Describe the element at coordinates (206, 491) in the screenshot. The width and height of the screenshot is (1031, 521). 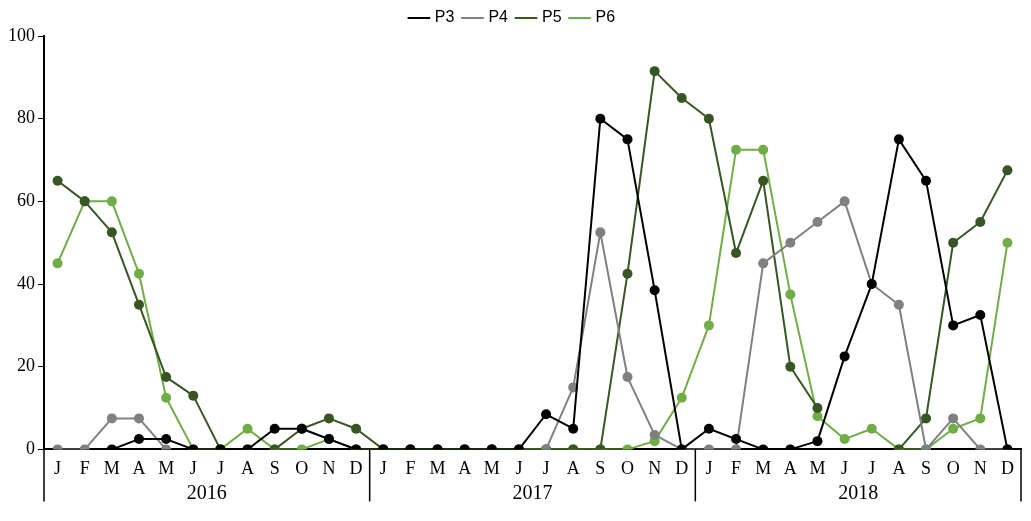
I see `text: 2016` at that location.